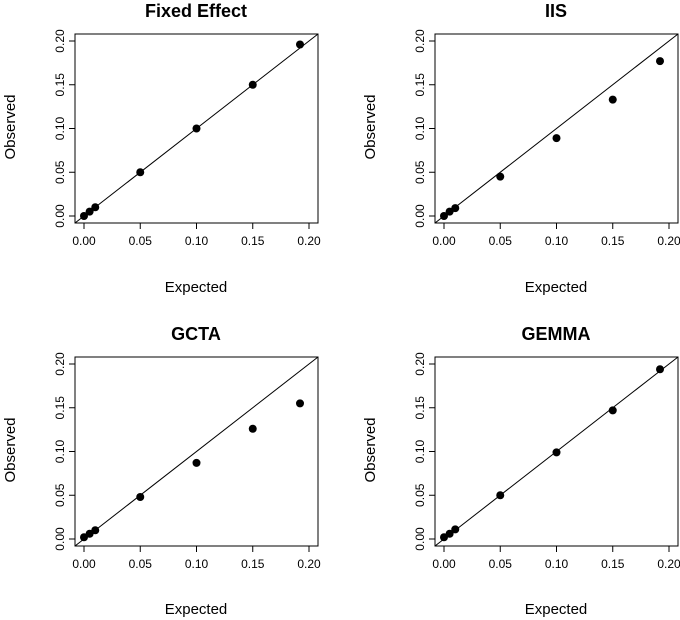 Image resolution: width=680 pixels, height=620 pixels. Describe the element at coordinates (556, 334) in the screenshot. I see `panel-title: GEMMA` at that location.